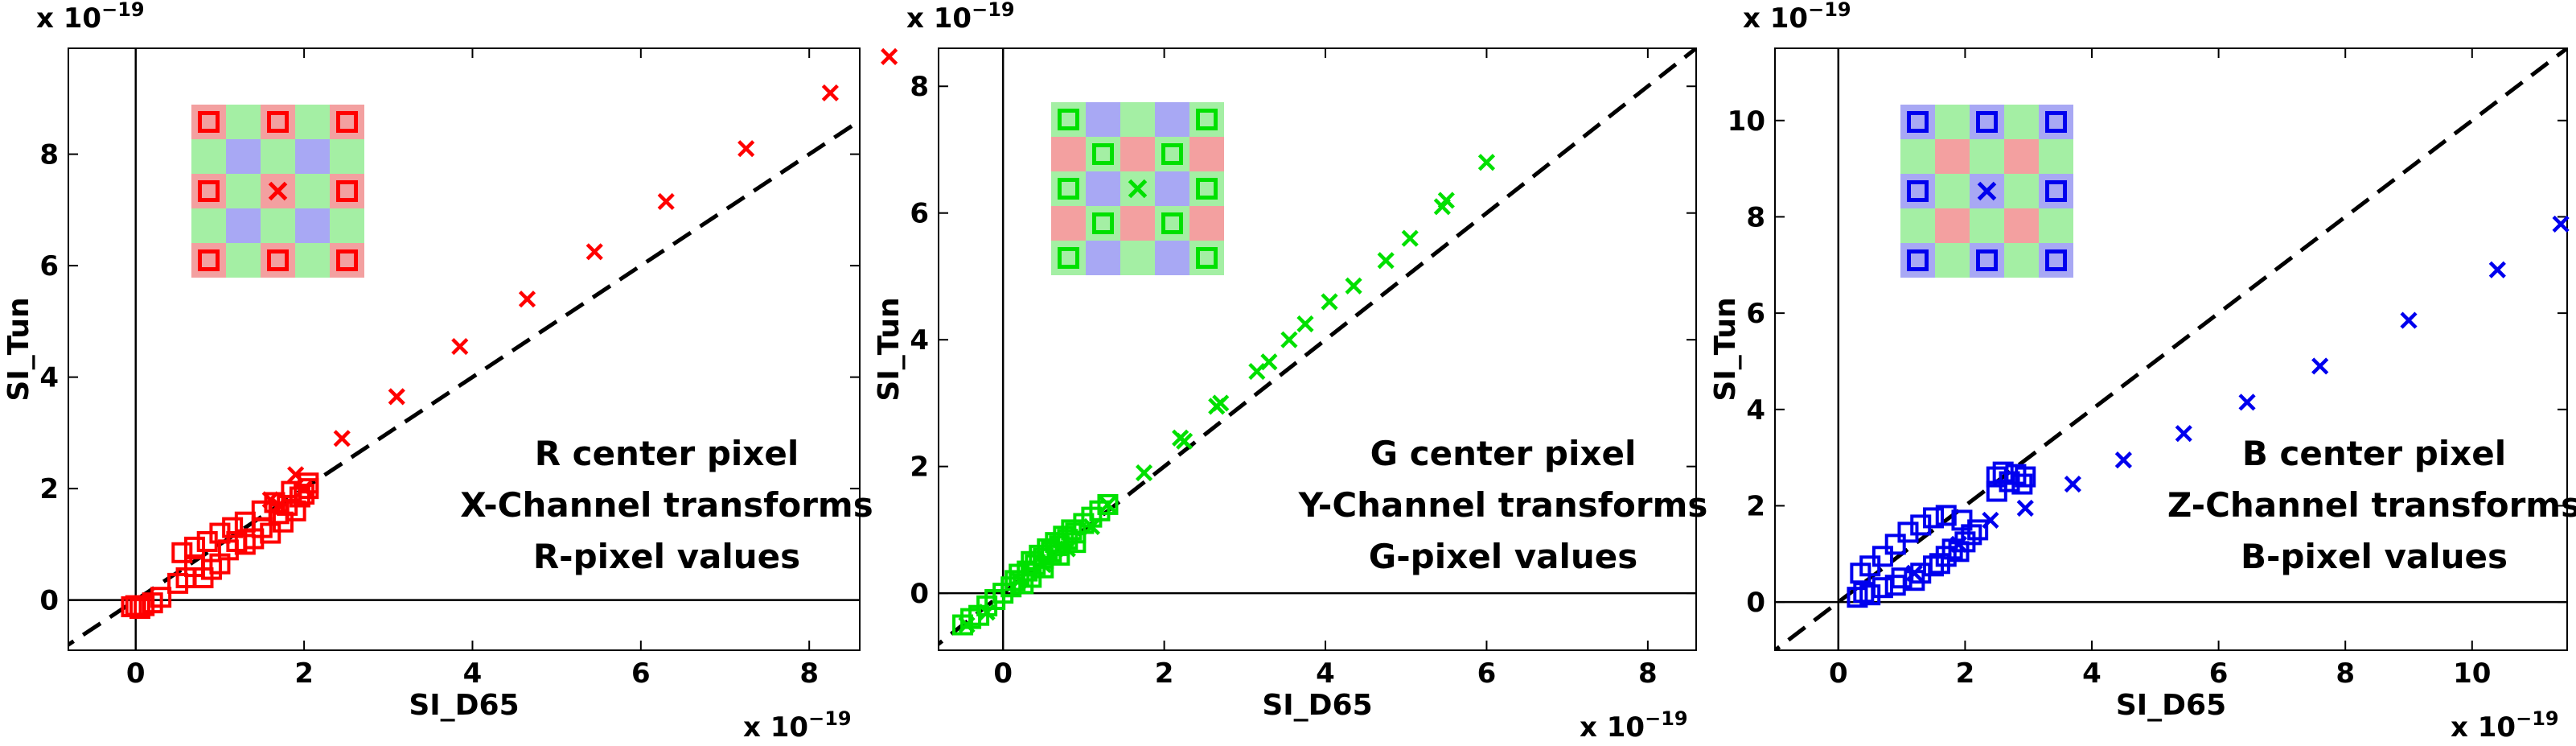 The height and width of the screenshot is (746, 2576). Describe the element at coordinates (666, 556) in the screenshot. I see `annotation-line: R-pixel values` at that location.